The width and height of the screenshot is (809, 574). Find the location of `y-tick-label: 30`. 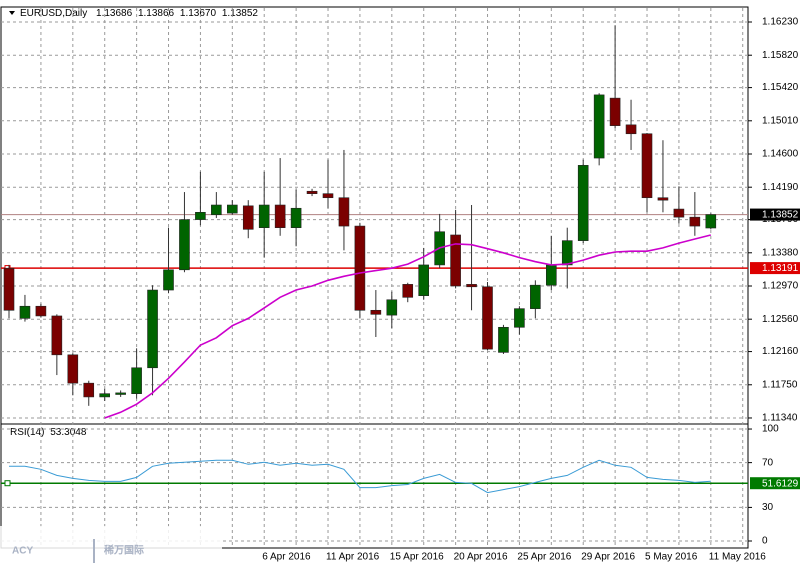

y-tick-label: 30 is located at coordinates (768, 507).